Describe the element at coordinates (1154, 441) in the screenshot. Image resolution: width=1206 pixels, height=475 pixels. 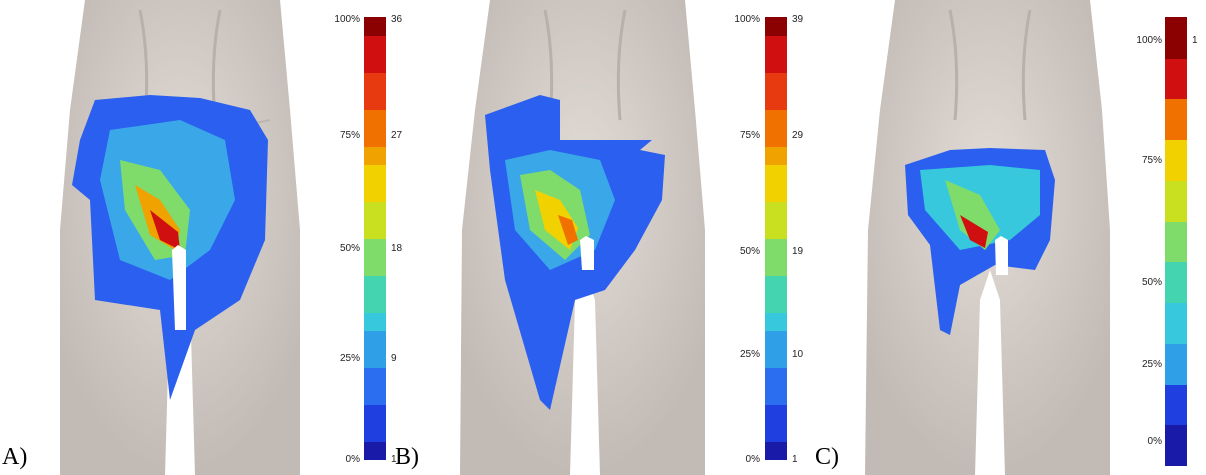
I see `colorbar-c-pct-0: 0%` at that location.